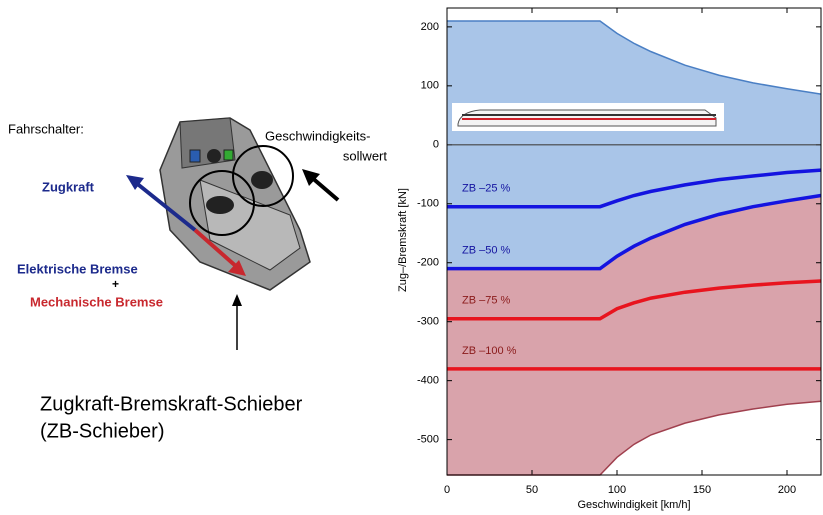  What do you see at coordinates (318, 135) in the screenshot?
I see `speed-label: Geschwindigkeits-` at bounding box center [318, 135].